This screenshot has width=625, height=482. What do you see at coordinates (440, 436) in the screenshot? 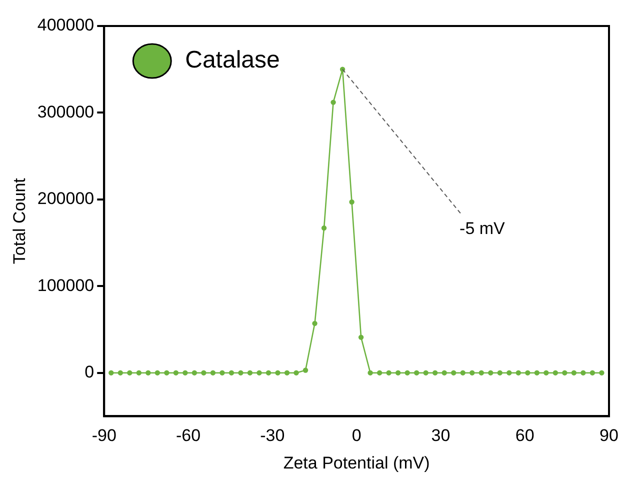
I see `x-tick-label: 30` at bounding box center [440, 436].